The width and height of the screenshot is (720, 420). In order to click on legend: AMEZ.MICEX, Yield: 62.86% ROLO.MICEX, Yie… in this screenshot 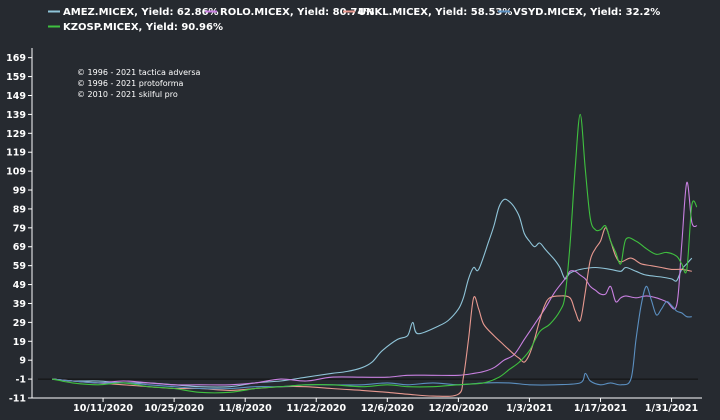, I will do `click(354, 20)`.